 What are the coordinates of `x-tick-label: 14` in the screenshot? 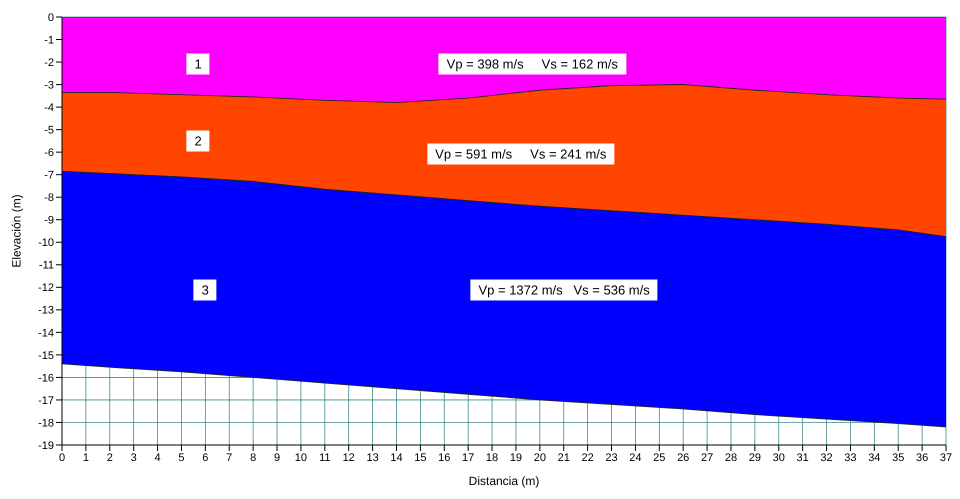 It's located at (396, 458).